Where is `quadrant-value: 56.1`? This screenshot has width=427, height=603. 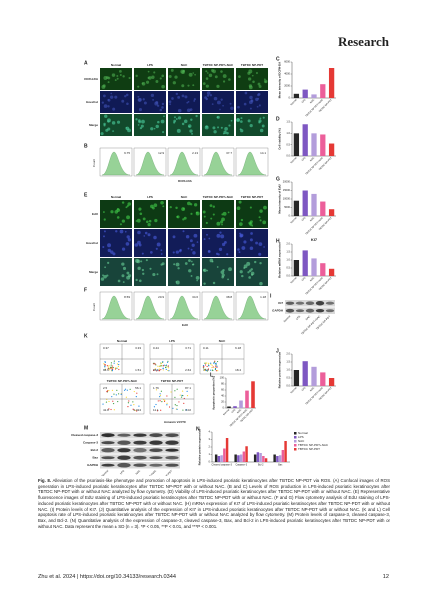
quadrant-value: 56.1 is located at coordinates (138, 388).